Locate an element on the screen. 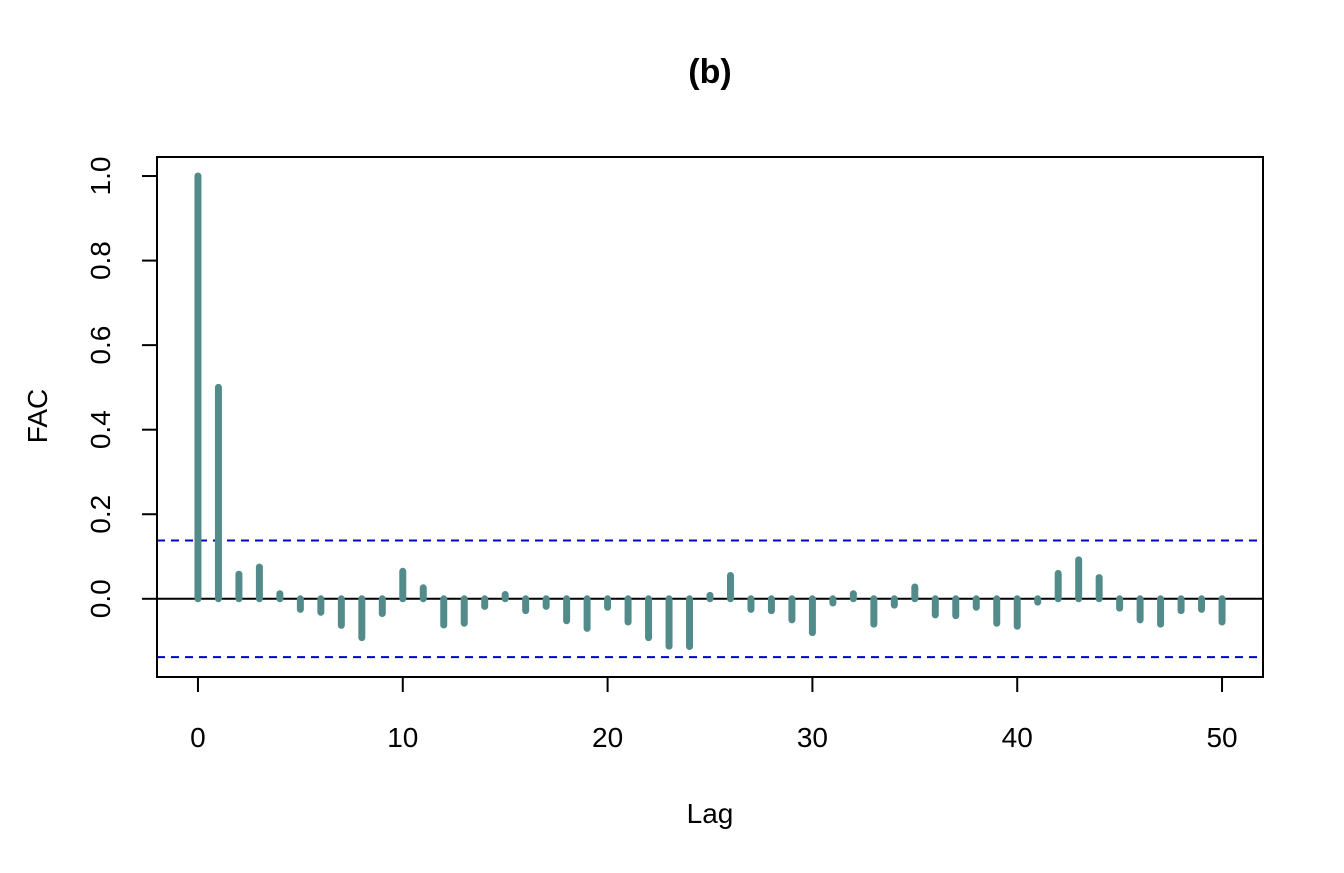  x-tick-label: 50 is located at coordinates (1221, 737).